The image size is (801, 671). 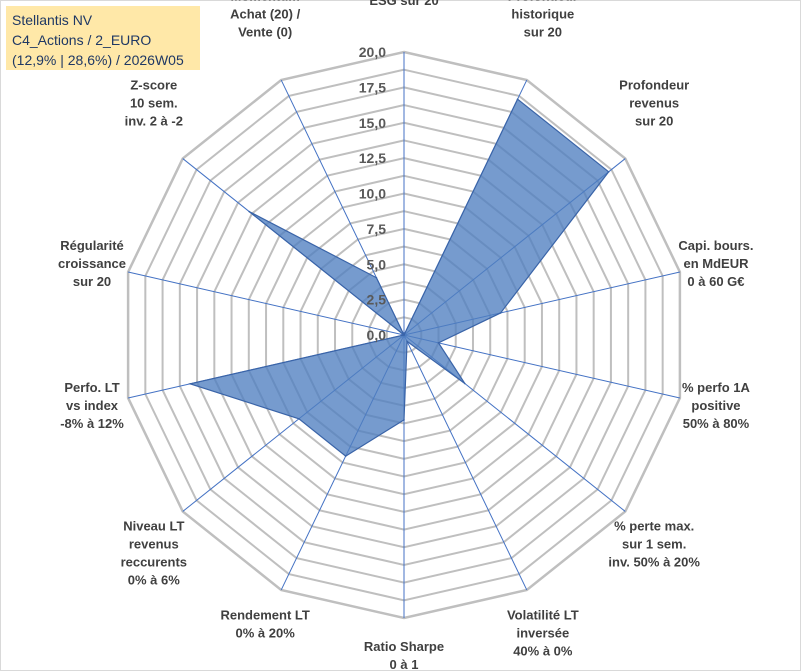 What do you see at coordinates (654, 526) in the screenshot?
I see `category-label-line: % perte max.` at bounding box center [654, 526].